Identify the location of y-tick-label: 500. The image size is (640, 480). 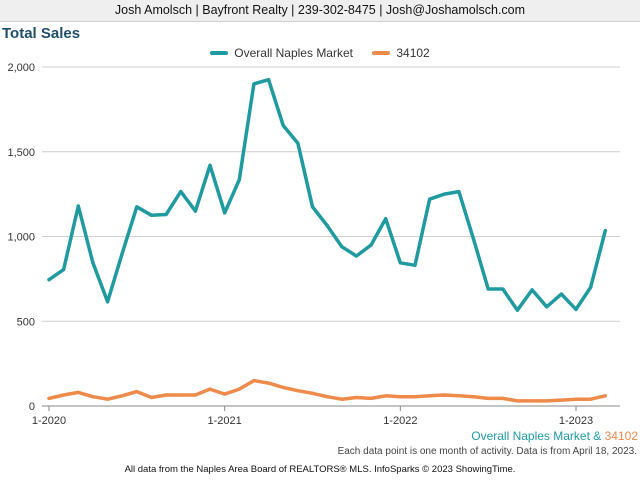
(26, 322).